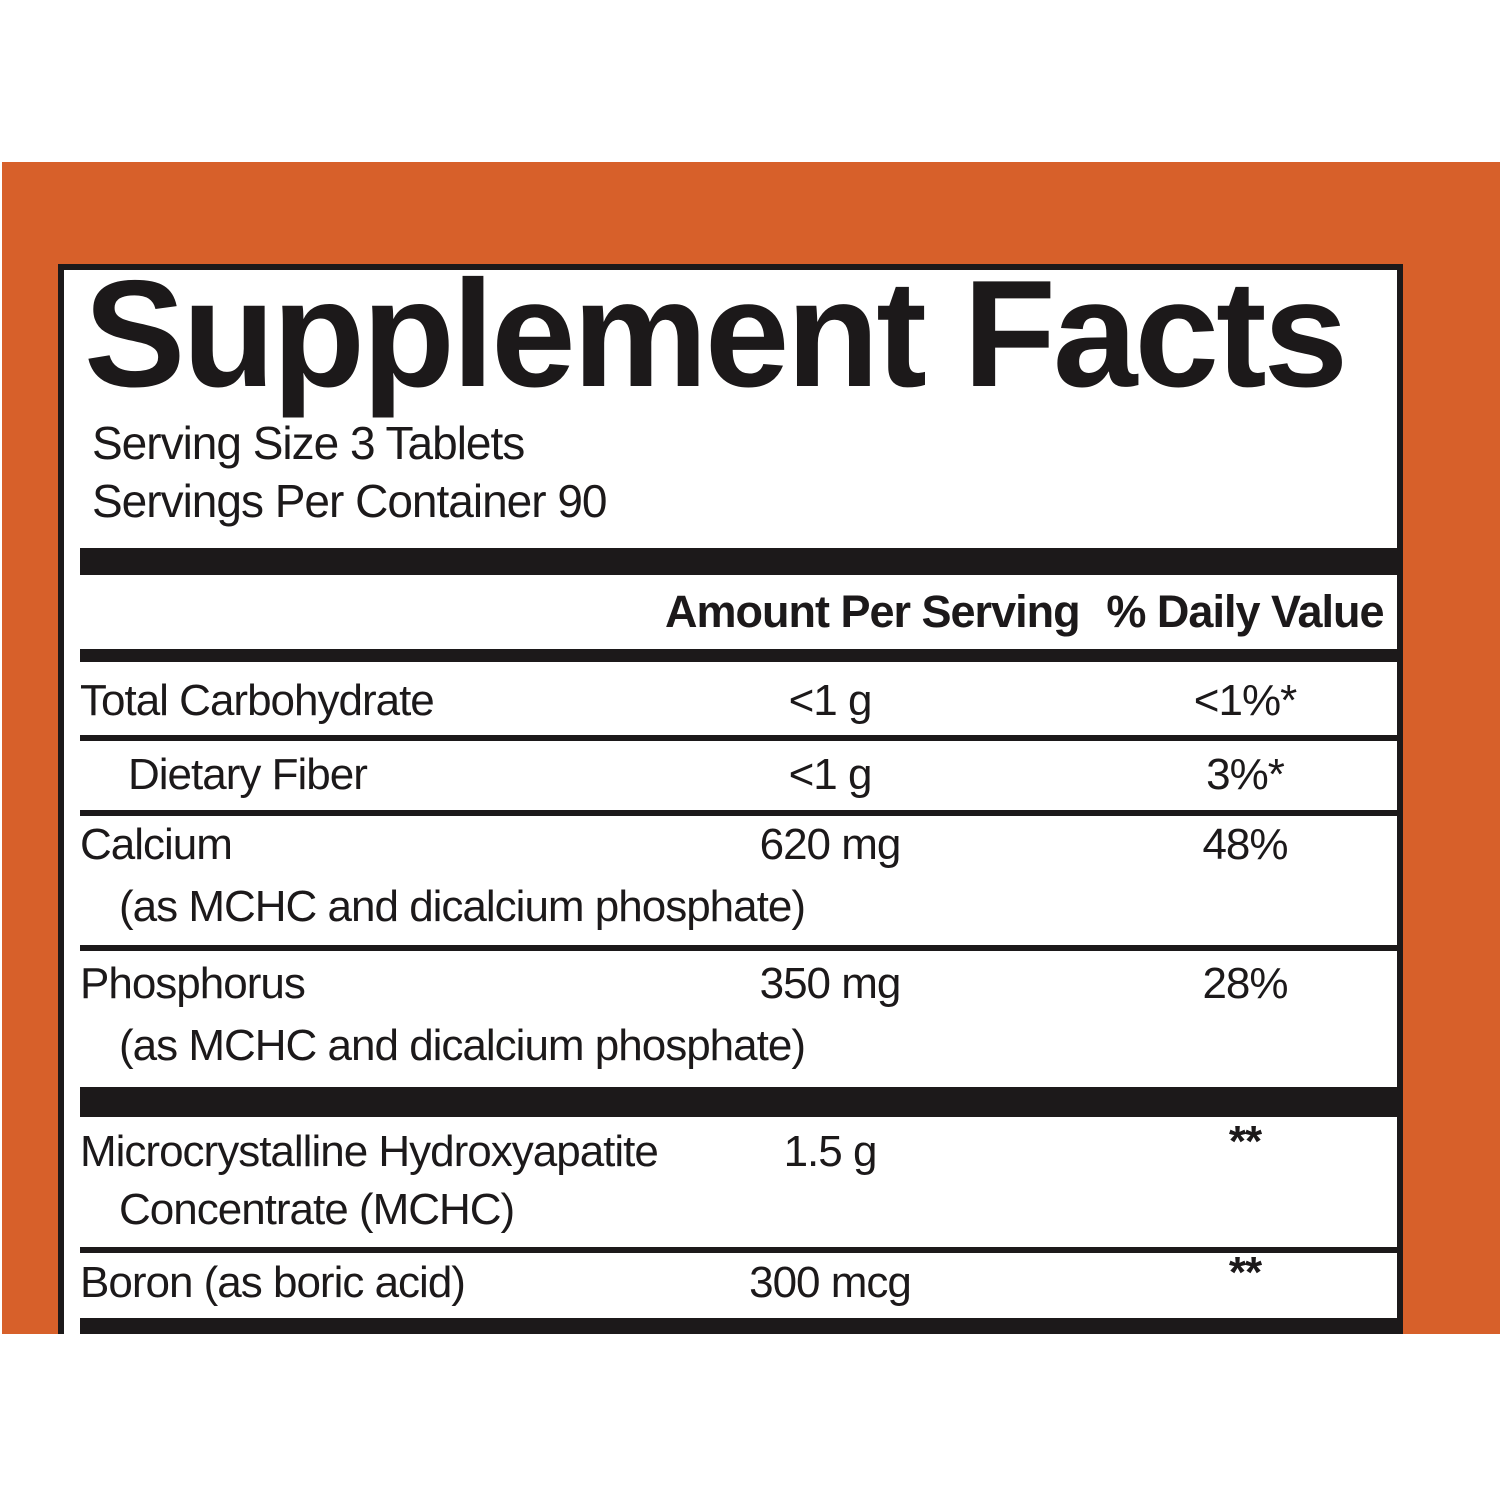  I want to click on table-row-dietary-fiber: Dietary Fiber <1 g 3%*, so click(730, 775).